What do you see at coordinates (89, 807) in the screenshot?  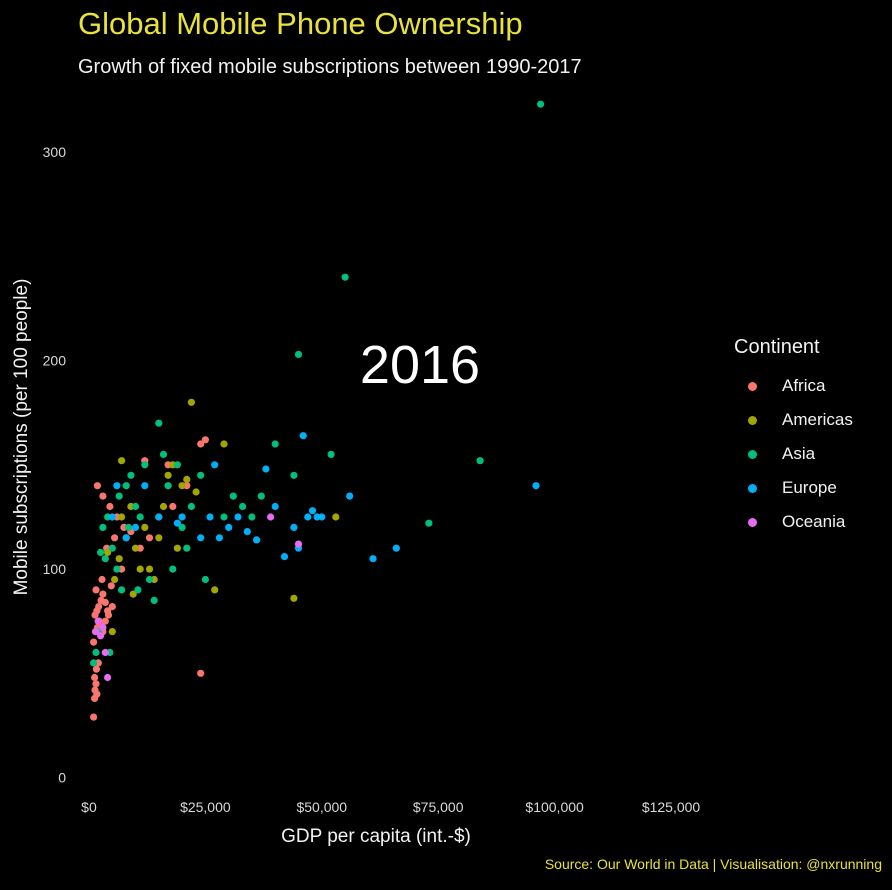 I see `x-tick-label: $0` at bounding box center [89, 807].